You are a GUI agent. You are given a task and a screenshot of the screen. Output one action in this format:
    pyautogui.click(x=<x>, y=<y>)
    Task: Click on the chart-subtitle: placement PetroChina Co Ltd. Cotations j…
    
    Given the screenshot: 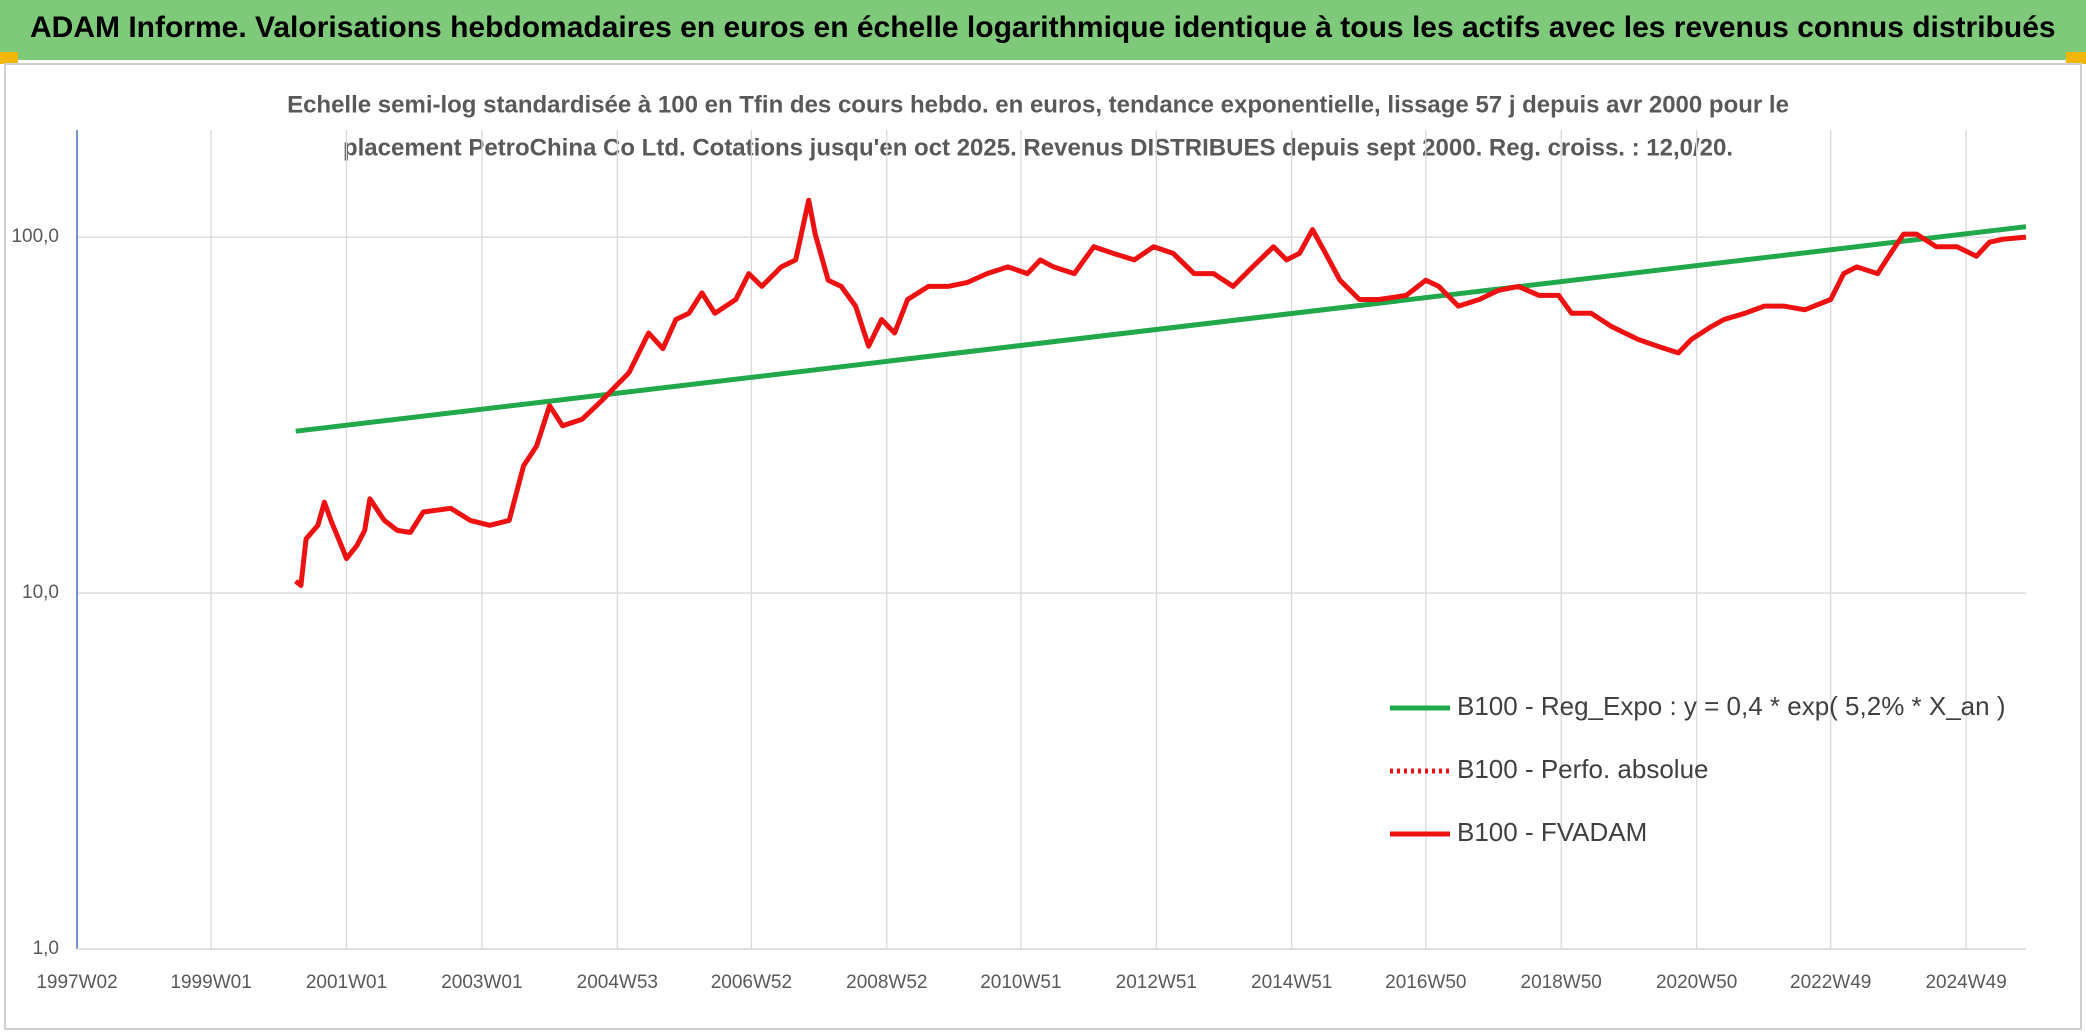 What is the action you would take?
    pyautogui.click(x=1038, y=147)
    